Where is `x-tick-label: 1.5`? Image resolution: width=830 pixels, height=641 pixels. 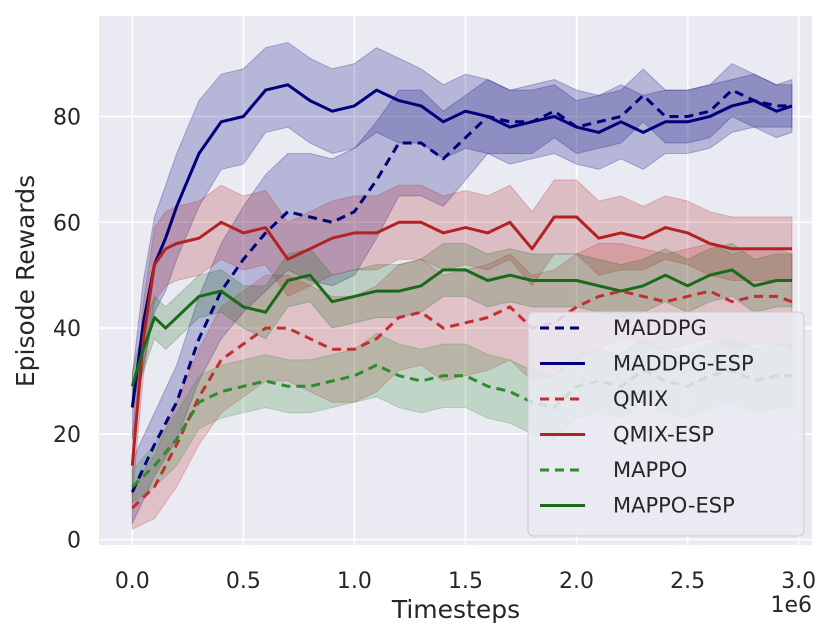 x-tick-label: 1.5 is located at coordinates (465, 581).